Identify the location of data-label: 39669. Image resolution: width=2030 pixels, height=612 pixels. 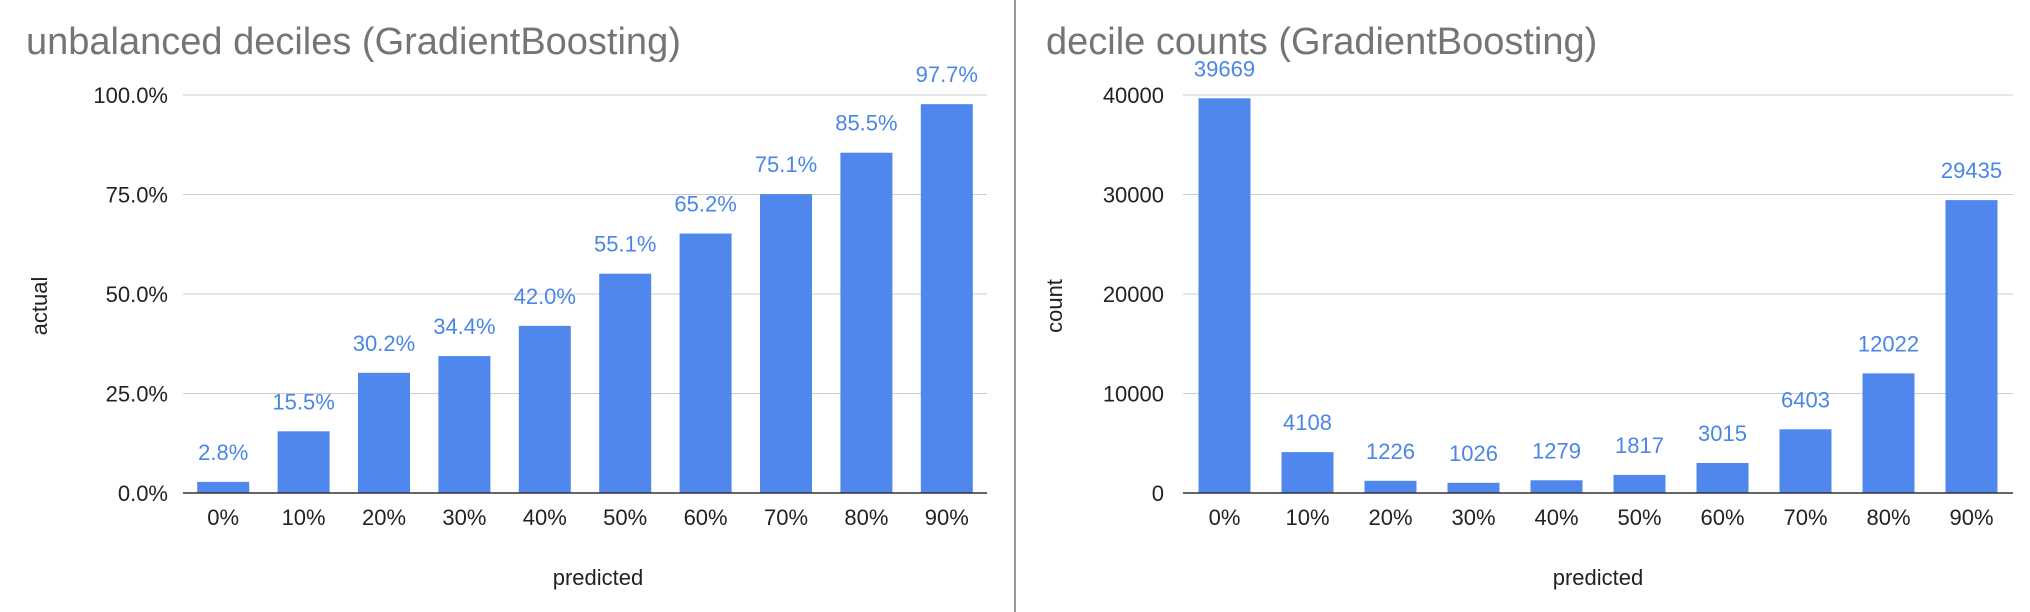
(1224, 68).